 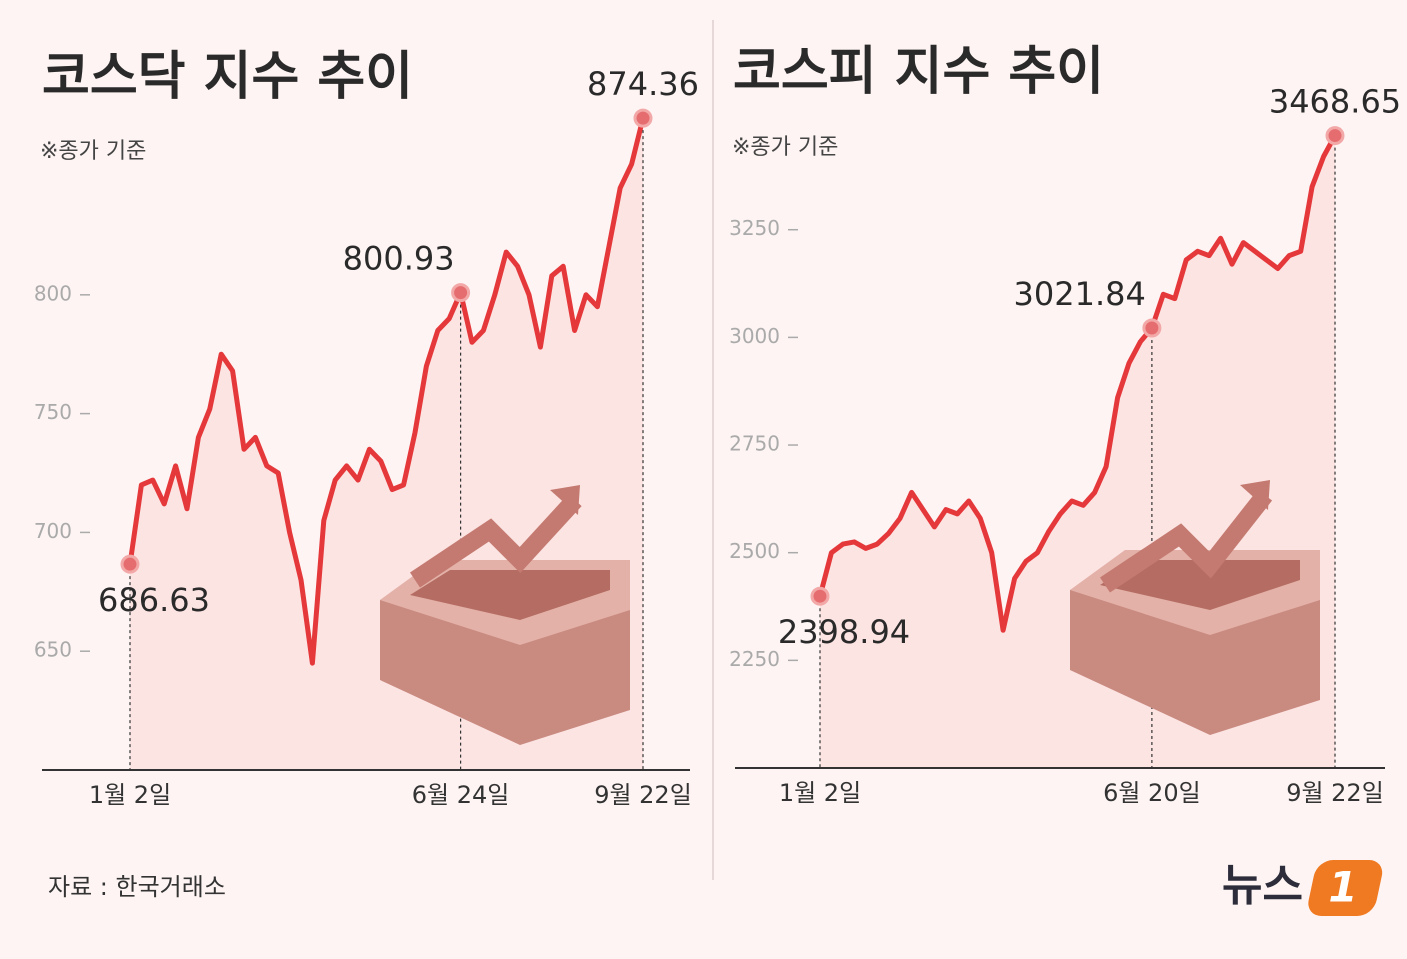 I want to click on y-tick-label: 2250, so click(x=754, y=659).